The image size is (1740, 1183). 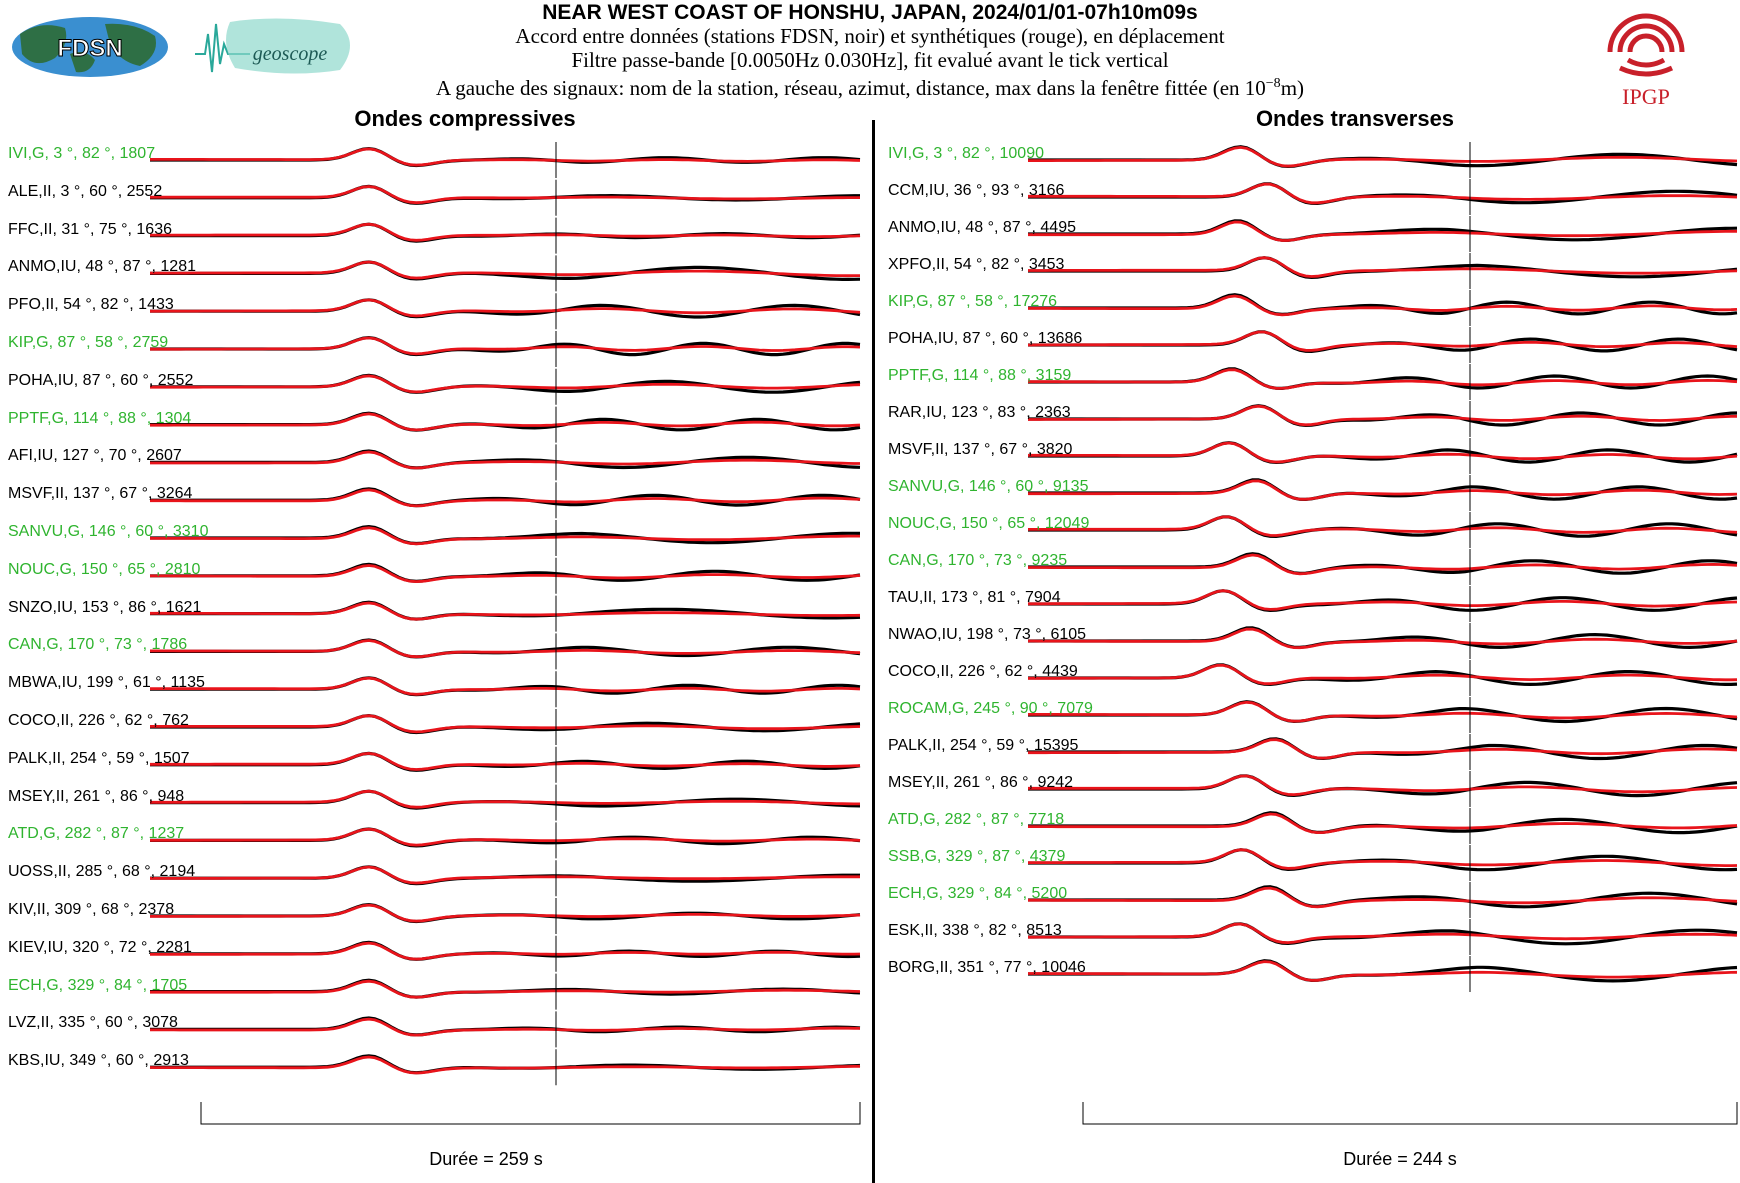 I want to click on station-label-right-9: SANVU,G, 146 °, 60 °, 9135, so click(x=988, y=486).